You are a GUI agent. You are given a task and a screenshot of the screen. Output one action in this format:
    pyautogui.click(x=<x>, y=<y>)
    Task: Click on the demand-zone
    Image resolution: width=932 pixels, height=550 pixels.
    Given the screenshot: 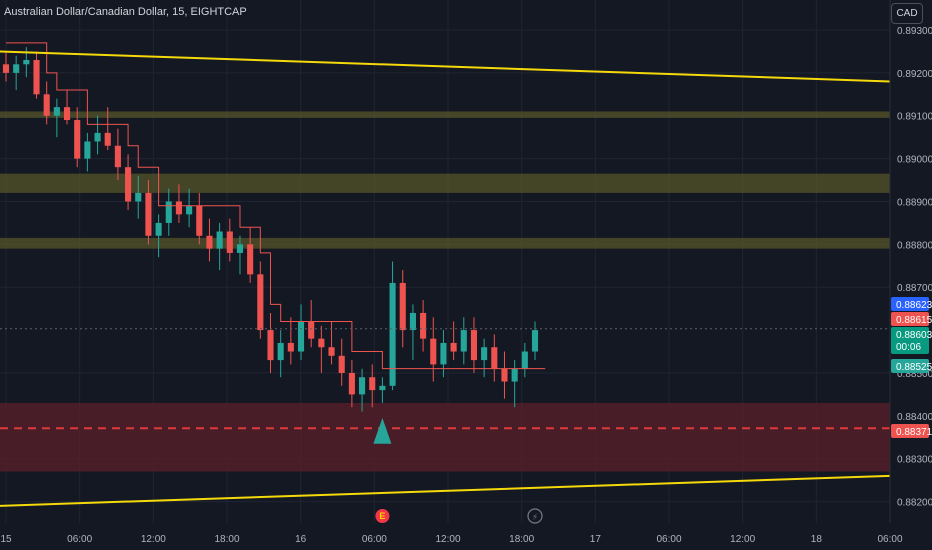 What is the action you would take?
    pyautogui.click(x=445, y=437)
    